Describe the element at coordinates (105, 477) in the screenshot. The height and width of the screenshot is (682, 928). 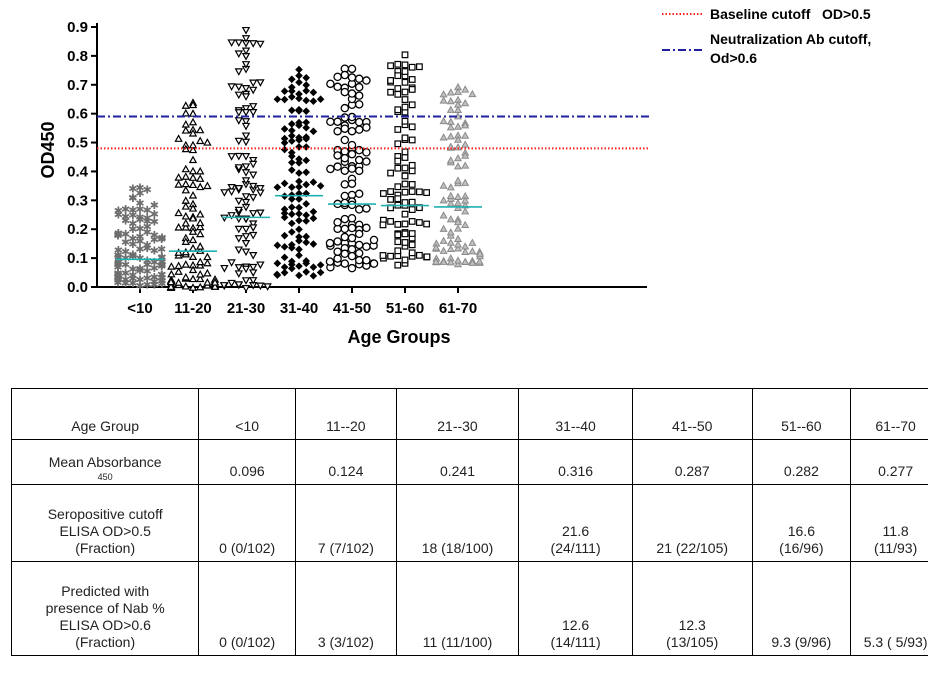
I see `row-label-subscript: 450` at that location.